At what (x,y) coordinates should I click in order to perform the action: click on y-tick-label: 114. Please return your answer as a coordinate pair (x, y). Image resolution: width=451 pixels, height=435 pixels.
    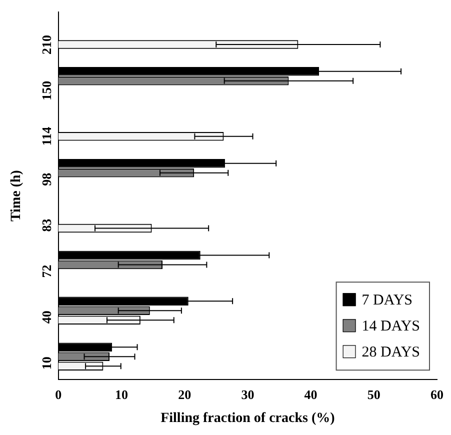
    Looking at the image, I should click on (46, 136).